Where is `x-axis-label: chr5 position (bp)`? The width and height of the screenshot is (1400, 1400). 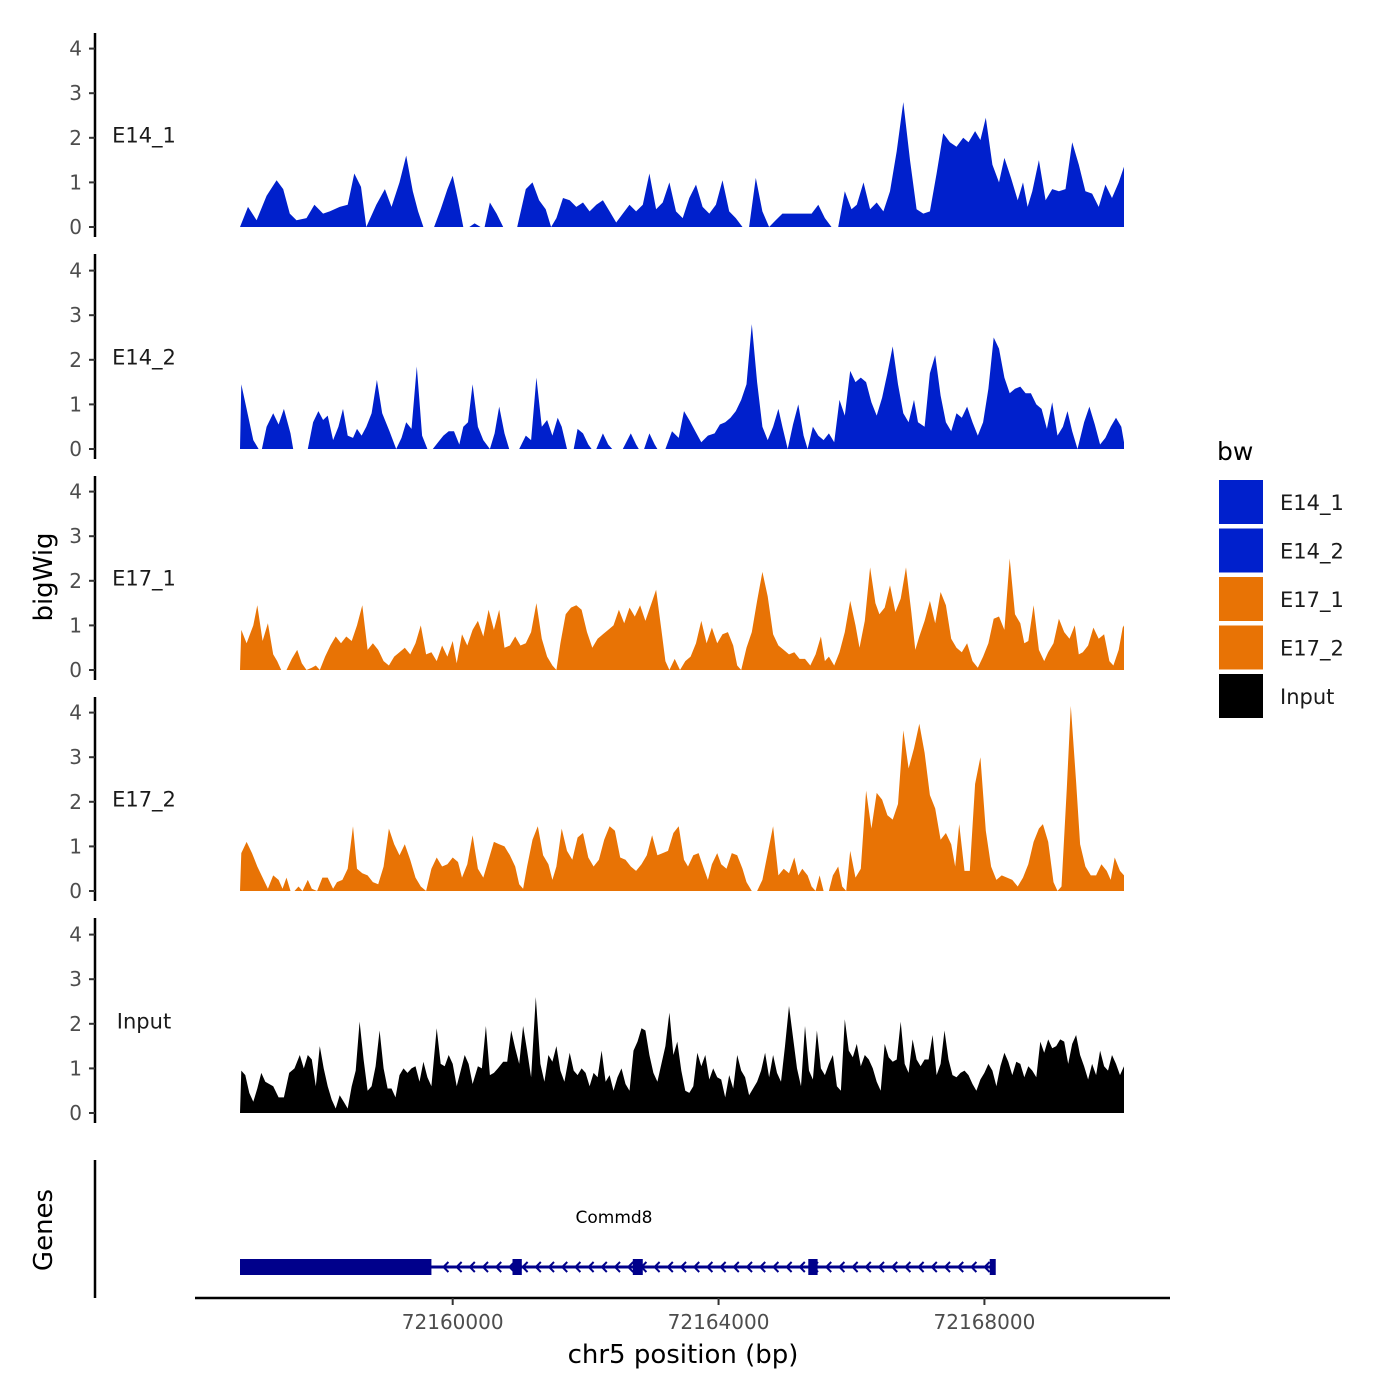 x-axis-label: chr5 position (bp) is located at coordinates (683, 1355).